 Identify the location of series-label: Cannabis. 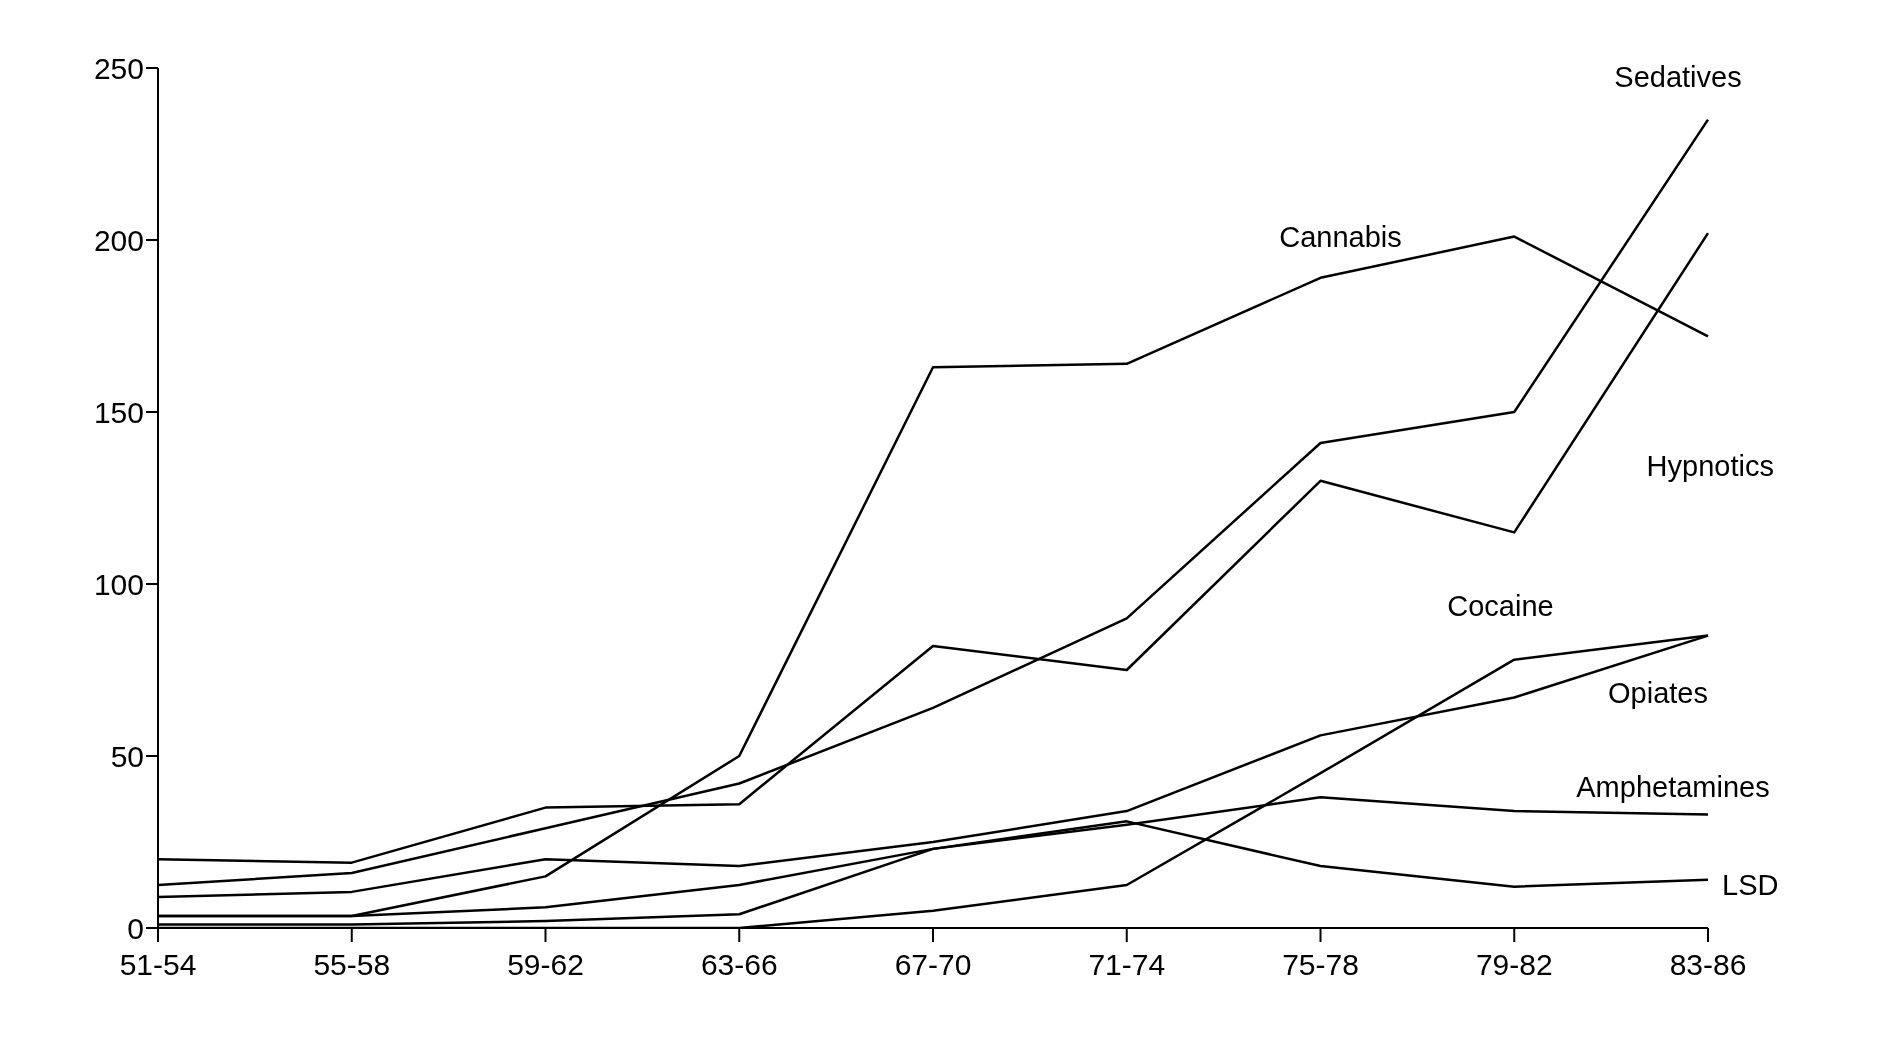
(1340, 237).